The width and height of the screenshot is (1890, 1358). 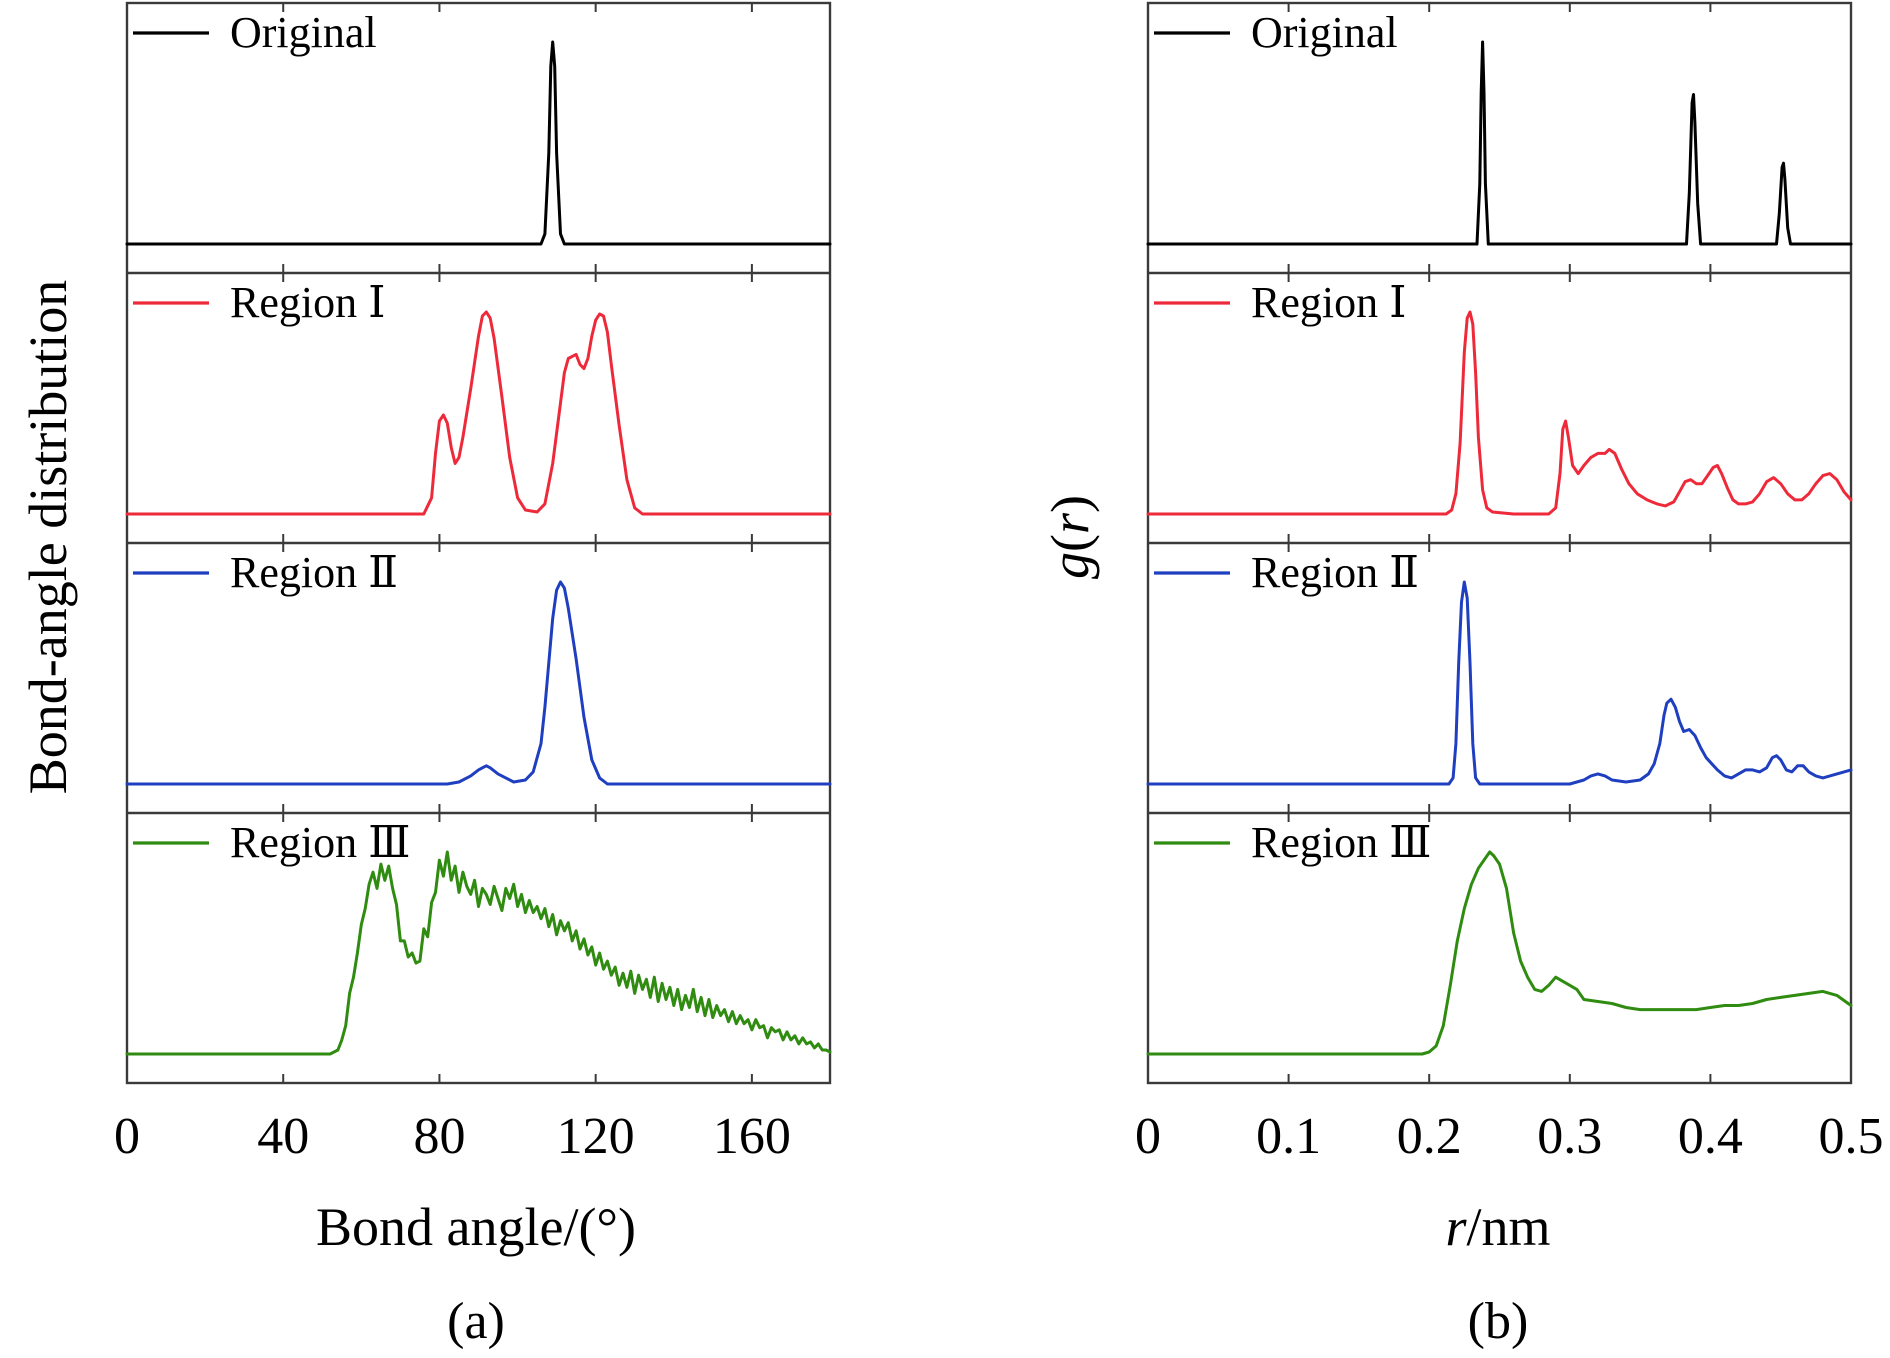 What do you see at coordinates (1429, 1136) in the screenshot?
I see `panel-b-x-tick-label: 0.2` at bounding box center [1429, 1136].